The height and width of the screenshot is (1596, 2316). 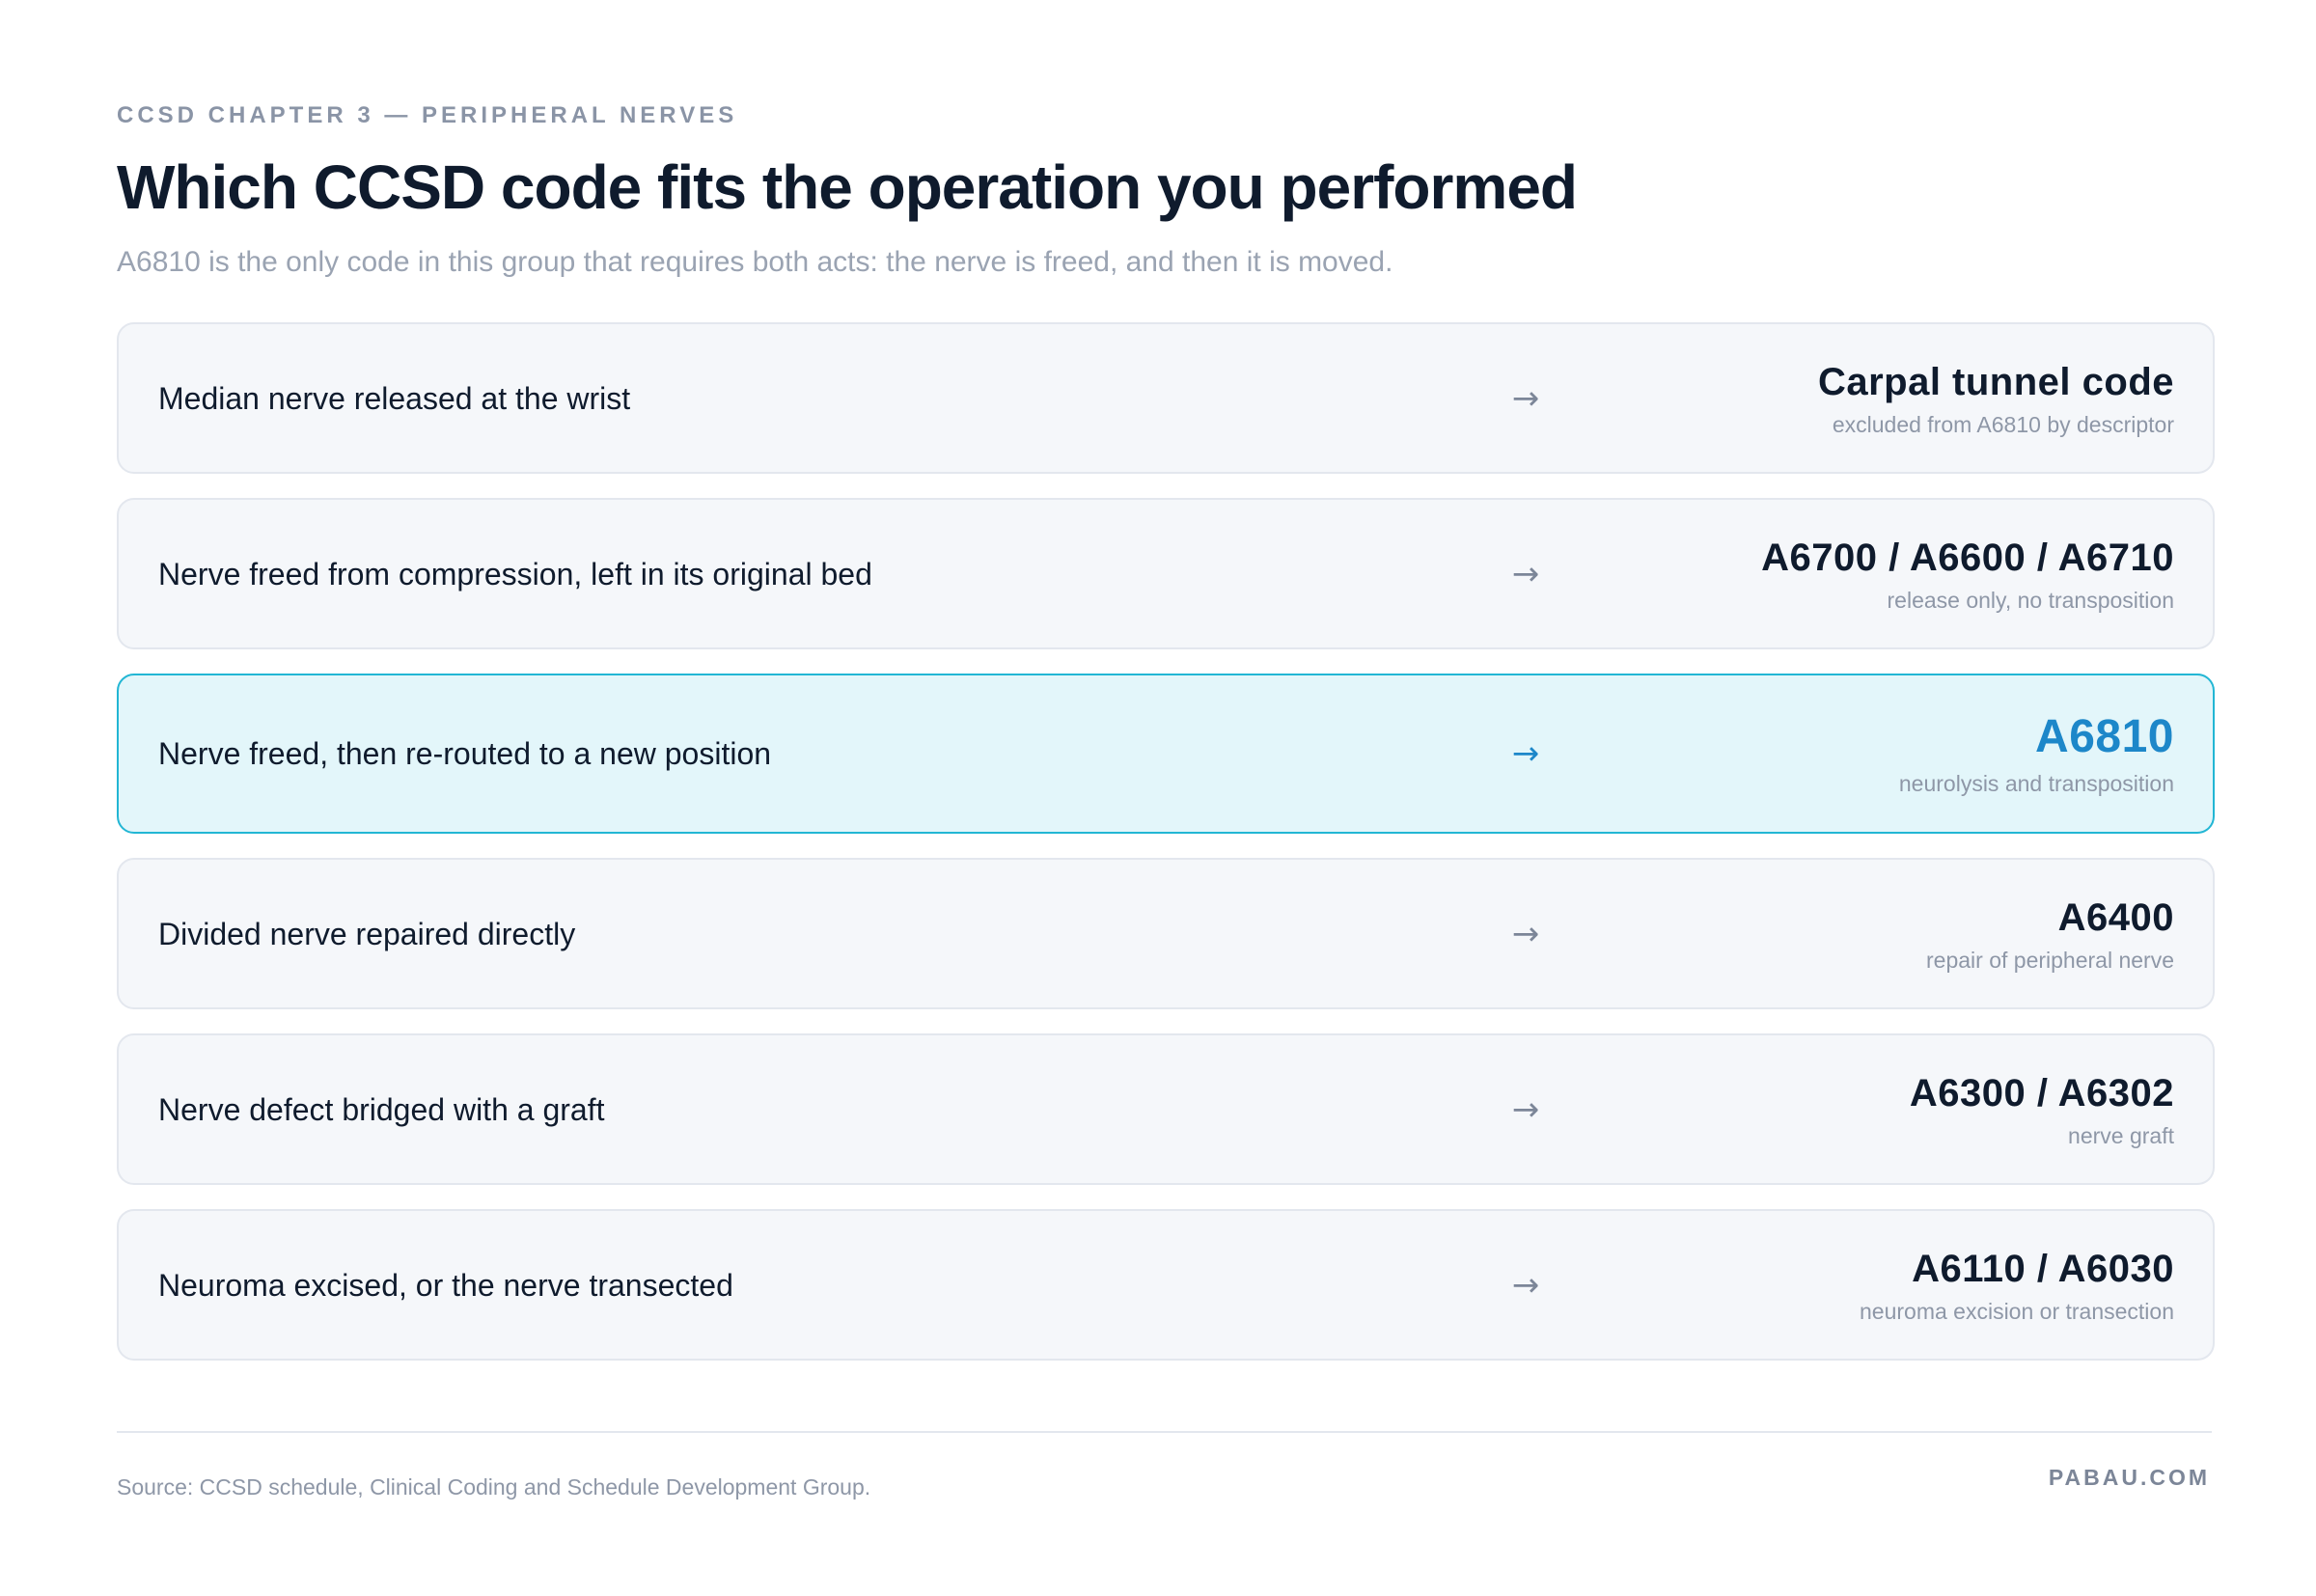 What do you see at coordinates (2129, 1478) in the screenshot?
I see `brand-label: PABAU.COM` at bounding box center [2129, 1478].